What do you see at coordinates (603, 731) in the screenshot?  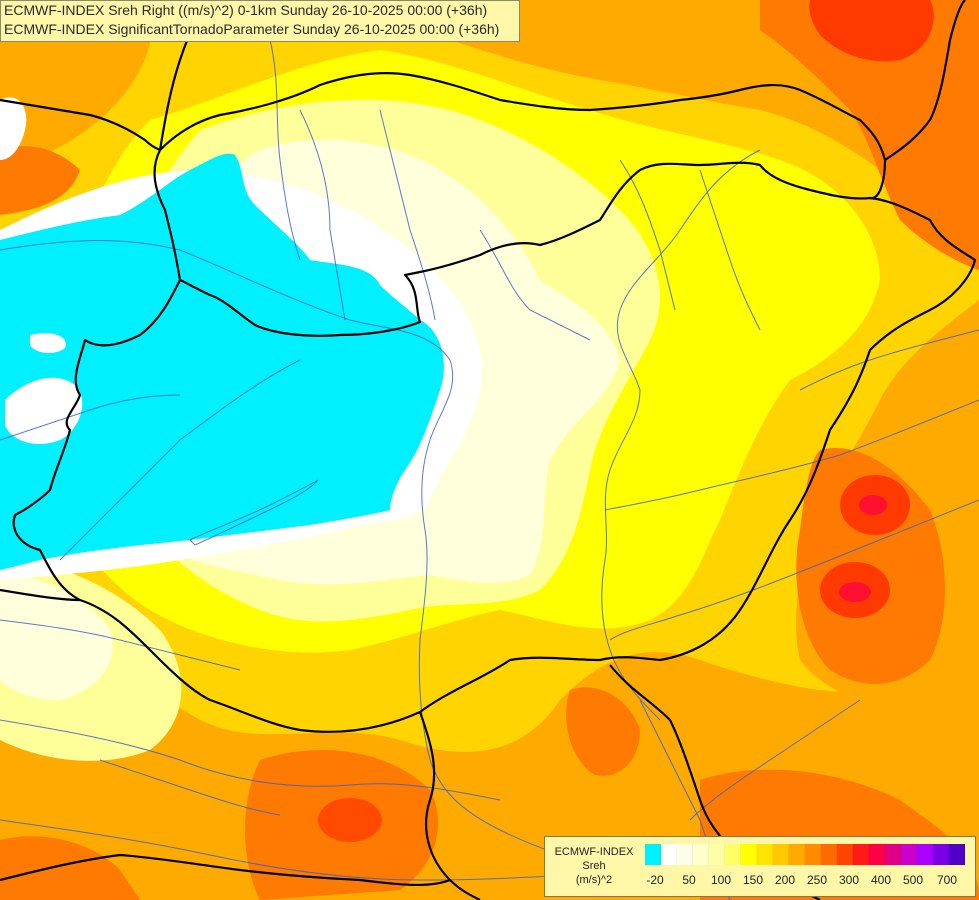 I see `field-darkorange-south` at bounding box center [603, 731].